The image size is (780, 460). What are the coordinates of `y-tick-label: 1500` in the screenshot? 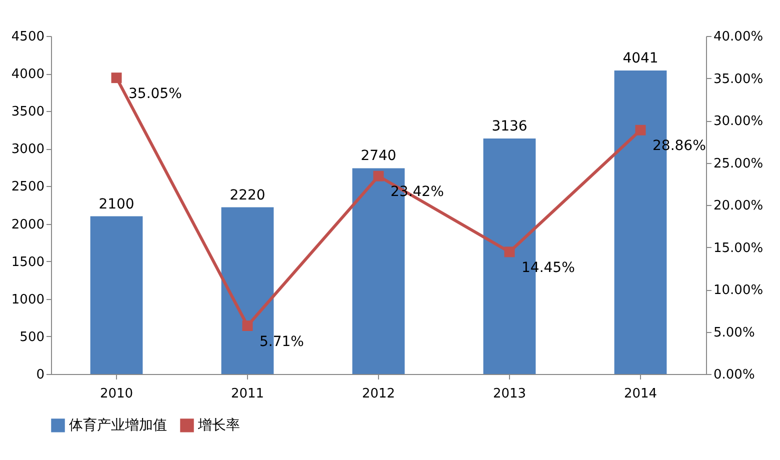 It's located at (27, 262).